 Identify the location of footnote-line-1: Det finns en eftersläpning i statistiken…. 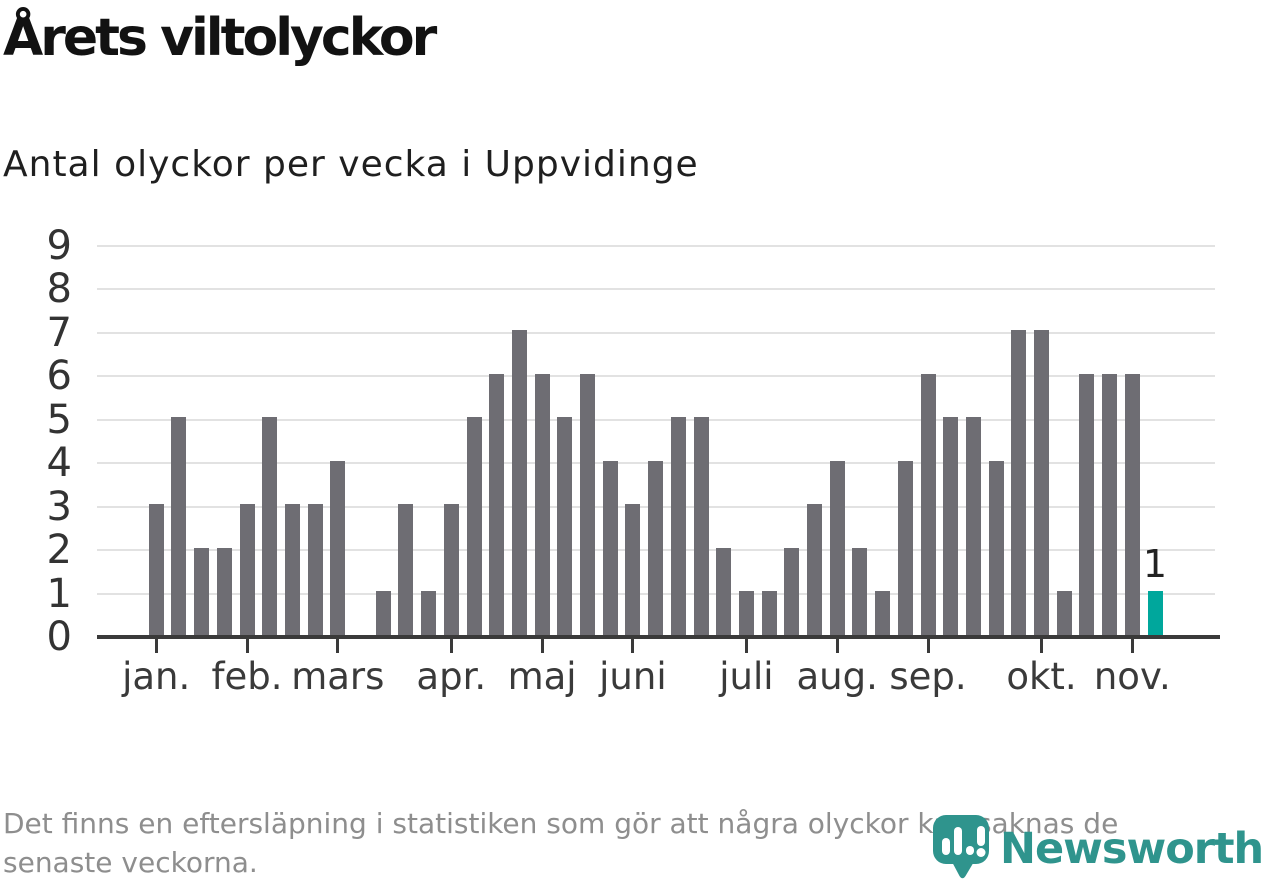
(561, 823).